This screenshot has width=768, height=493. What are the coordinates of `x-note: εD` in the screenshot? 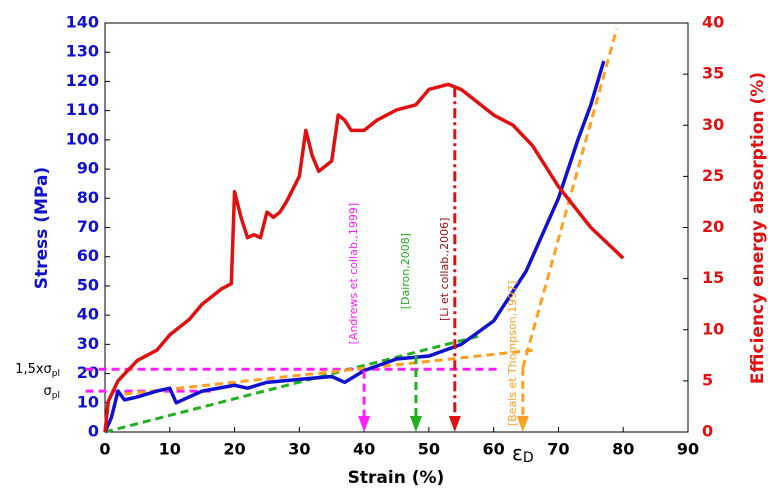 It's located at (523, 454).